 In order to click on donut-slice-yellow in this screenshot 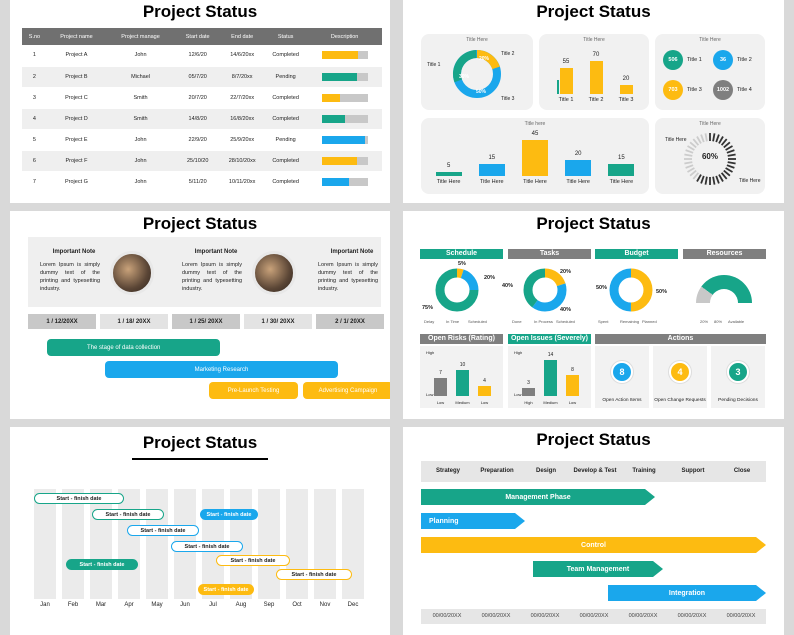, I will do `click(477, 74)`.